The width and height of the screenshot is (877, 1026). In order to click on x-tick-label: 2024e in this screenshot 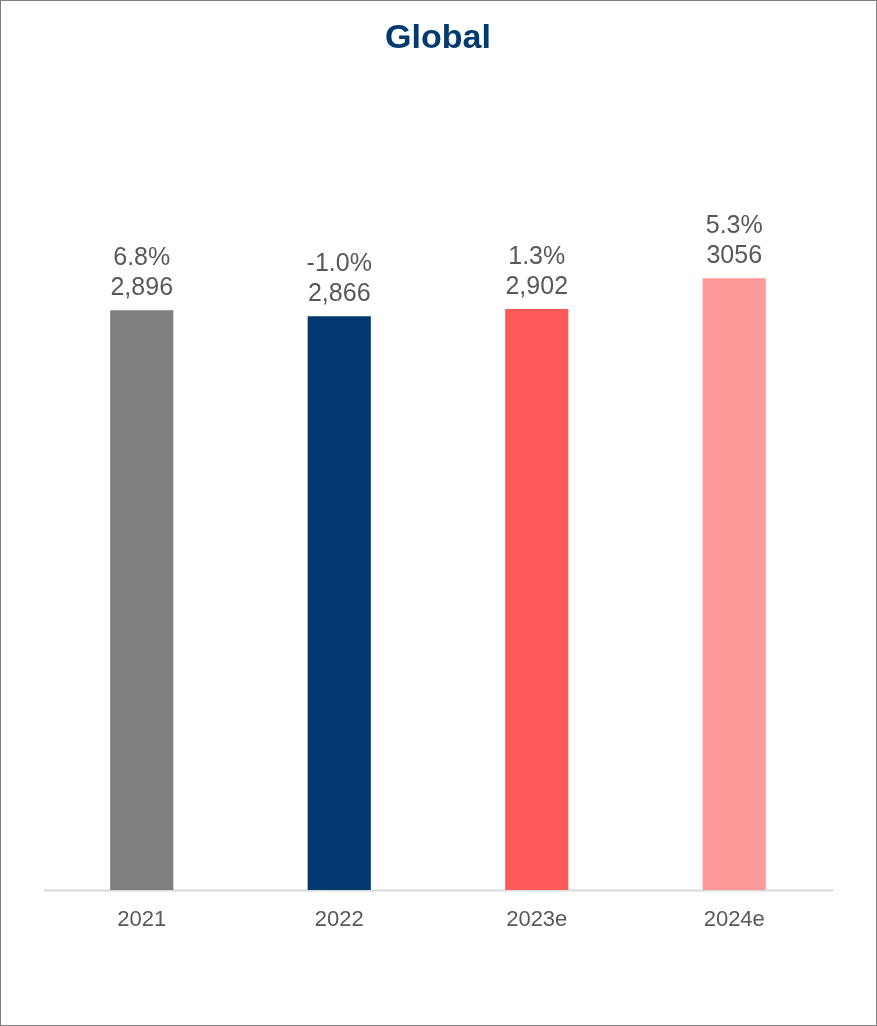, I will do `click(734, 918)`.